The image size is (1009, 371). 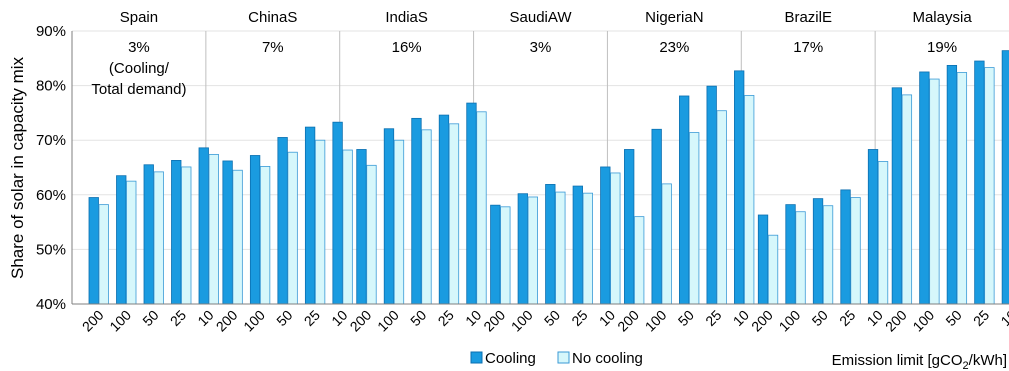 What do you see at coordinates (897, 360) in the screenshot?
I see `x-axis-title-main: Emission limit [gCO` at bounding box center [897, 360].